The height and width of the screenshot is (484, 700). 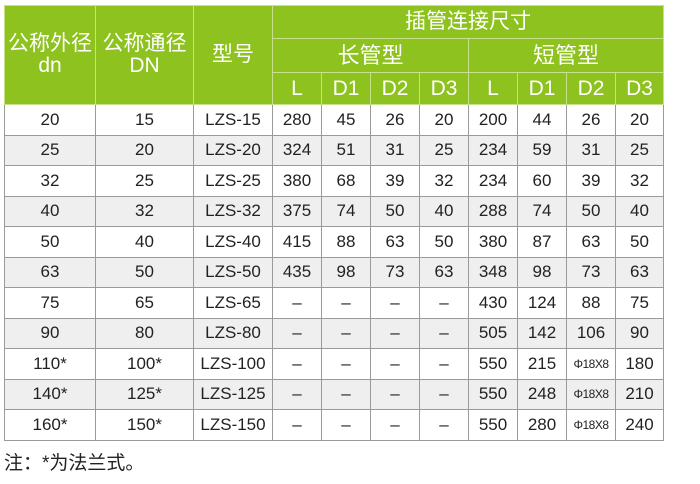 I want to click on table-cell: 140*, so click(x=50, y=394).